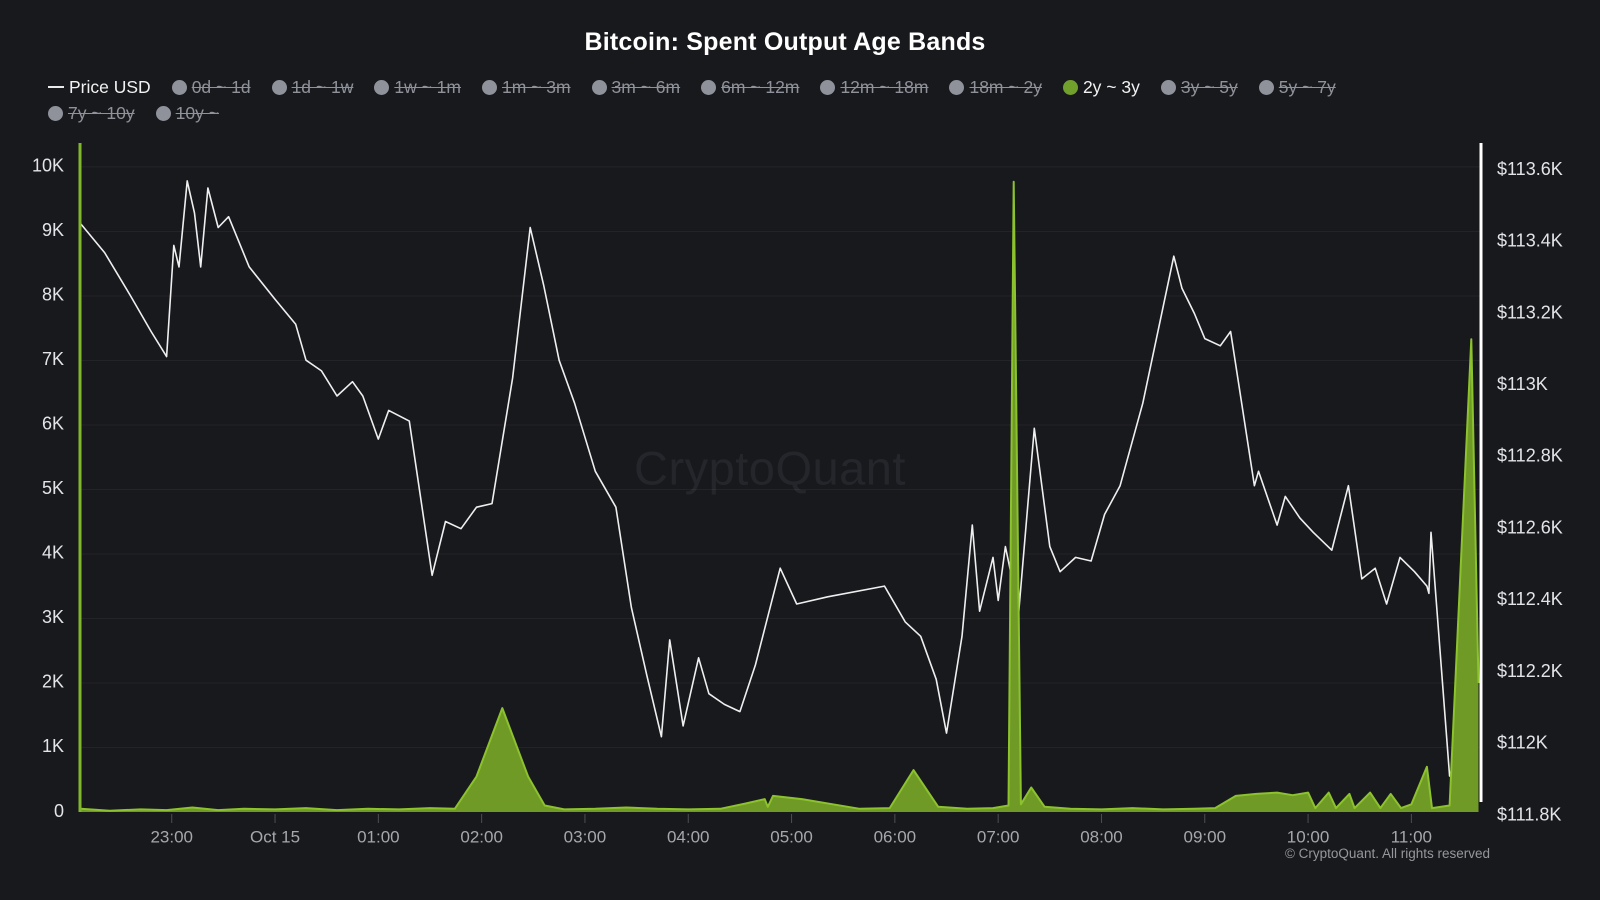  What do you see at coordinates (1530, 312) in the screenshot?
I see `right-axis-label: $113.2K` at bounding box center [1530, 312].